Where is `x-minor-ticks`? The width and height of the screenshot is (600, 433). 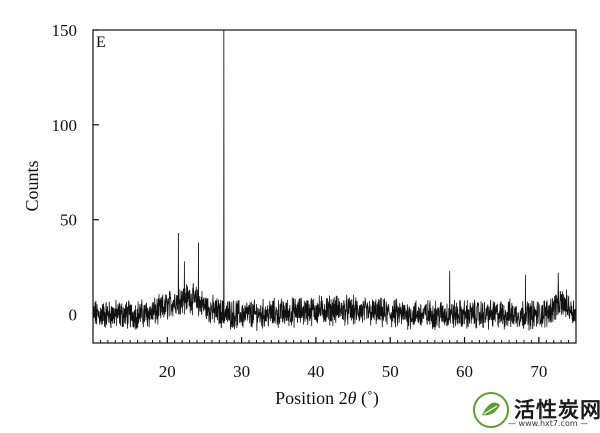
x-minor-ticks is located at coordinates (334, 341).